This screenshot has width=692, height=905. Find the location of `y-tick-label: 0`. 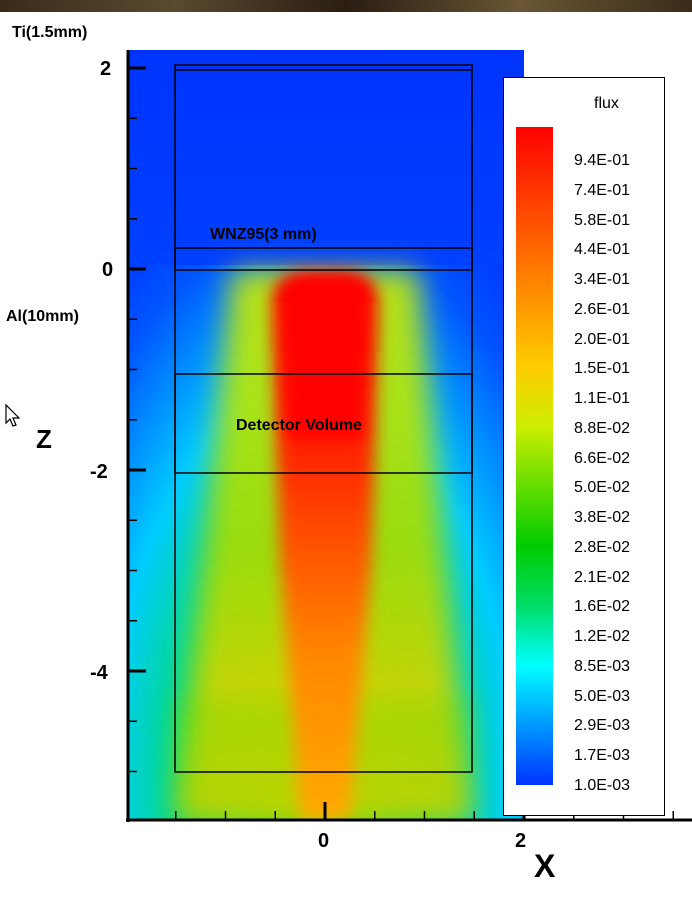

y-tick-label: 0 is located at coordinates (108, 270).